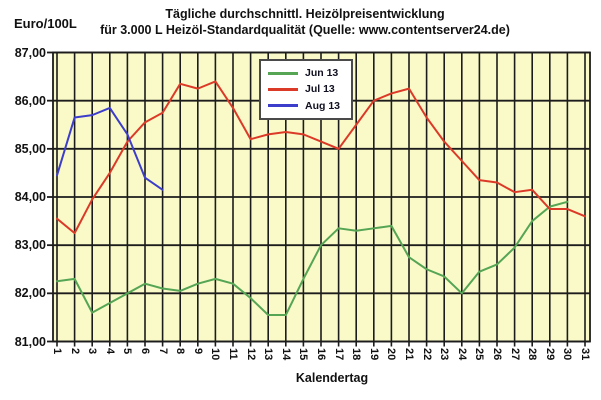 This screenshot has width=601, height=400. Describe the element at coordinates (109, 351) in the screenshot. I see `x-tick-label: 4` at that location.